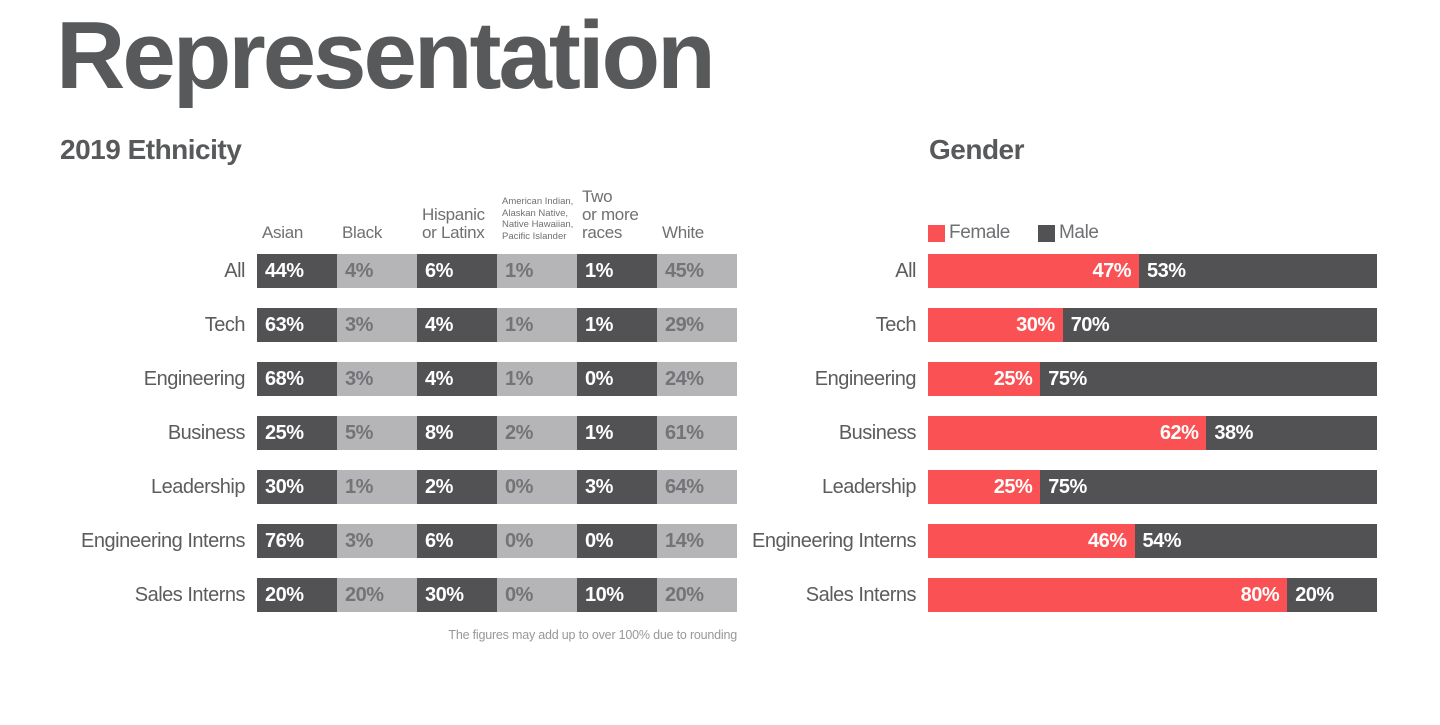 The width and height of the screenshot is (1440, 725). What do you see at coordinates (1258, 271) in the screenshot?
I see `male-segment: 53%` at bounding box center [1258, 271].